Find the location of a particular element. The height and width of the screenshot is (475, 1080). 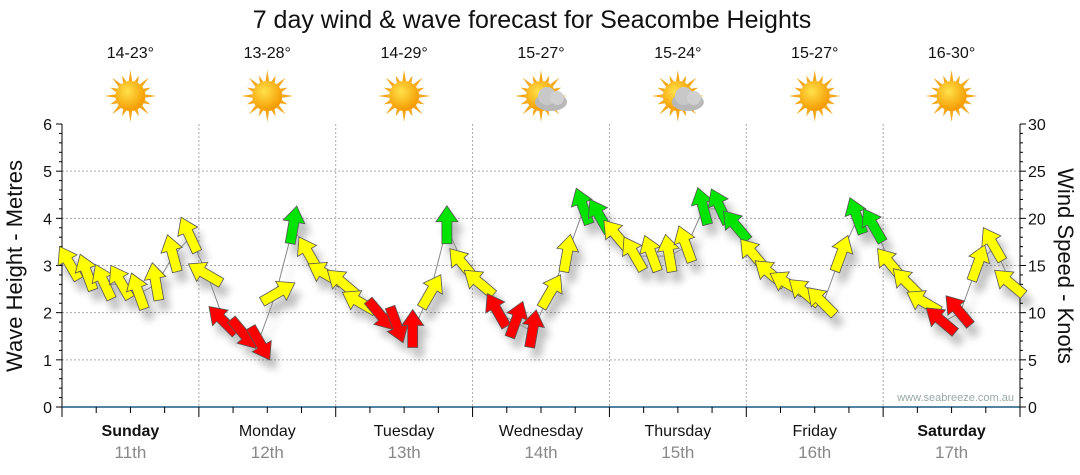

y-tick-label-left: 4 is located at coordinates (47, 219).